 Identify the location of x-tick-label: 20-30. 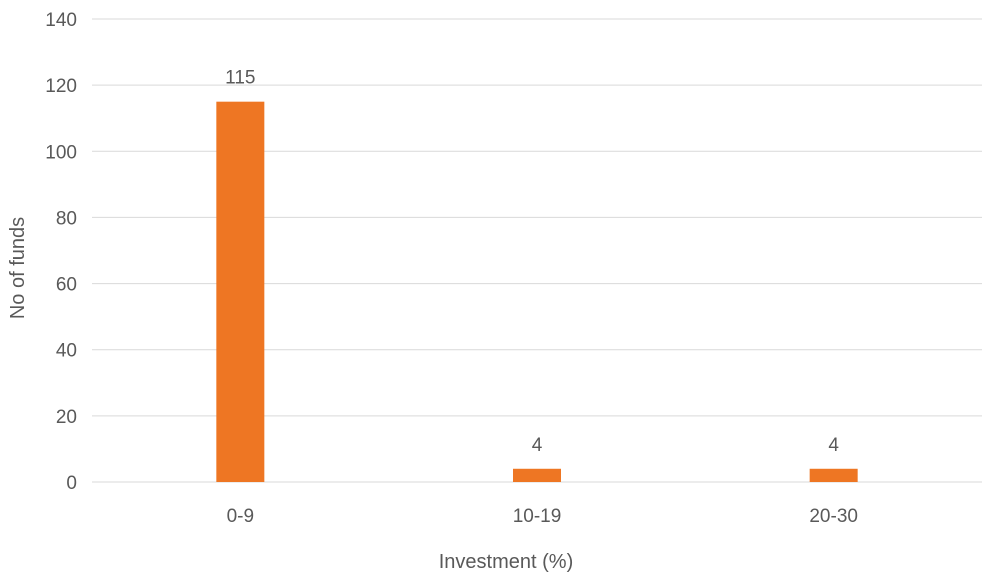
(833, 516).